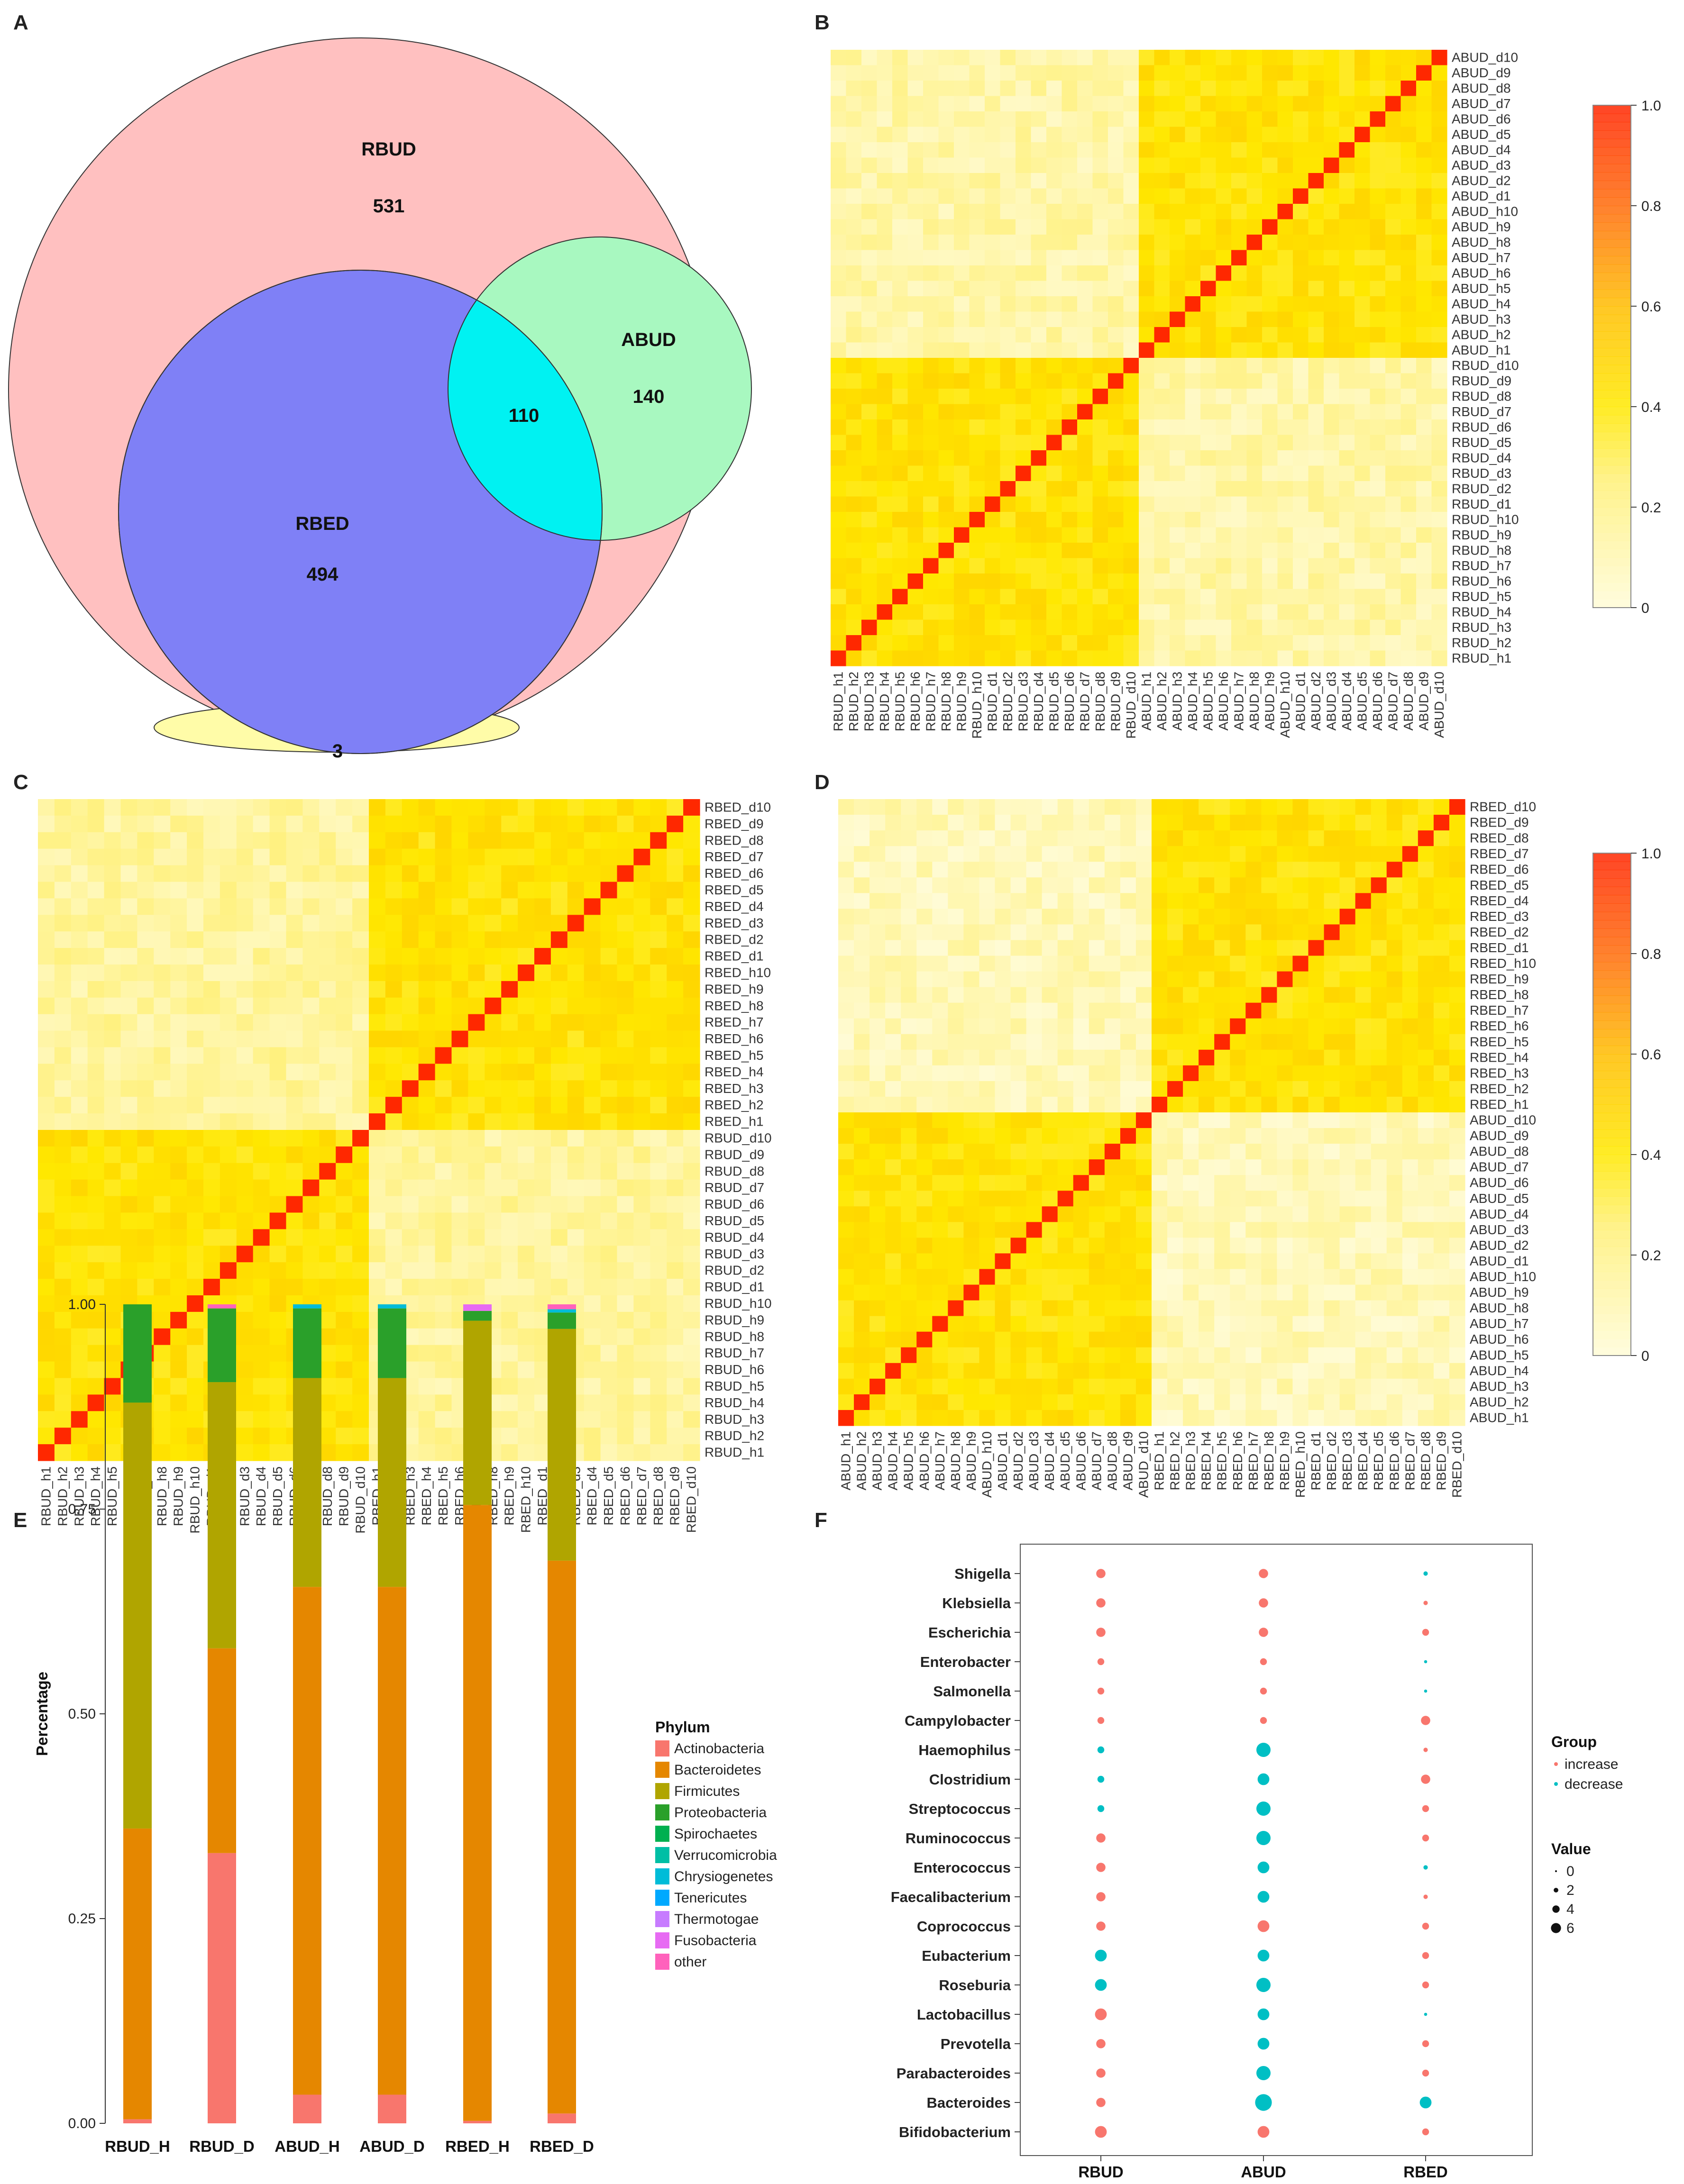 The width and height of the screenshot is (1684, 2184). What do you see at coordinates (734, 1005) in the screenshot?
I see `heatmap-row-label: RBED_h8` at bounding box center [734, 1005].